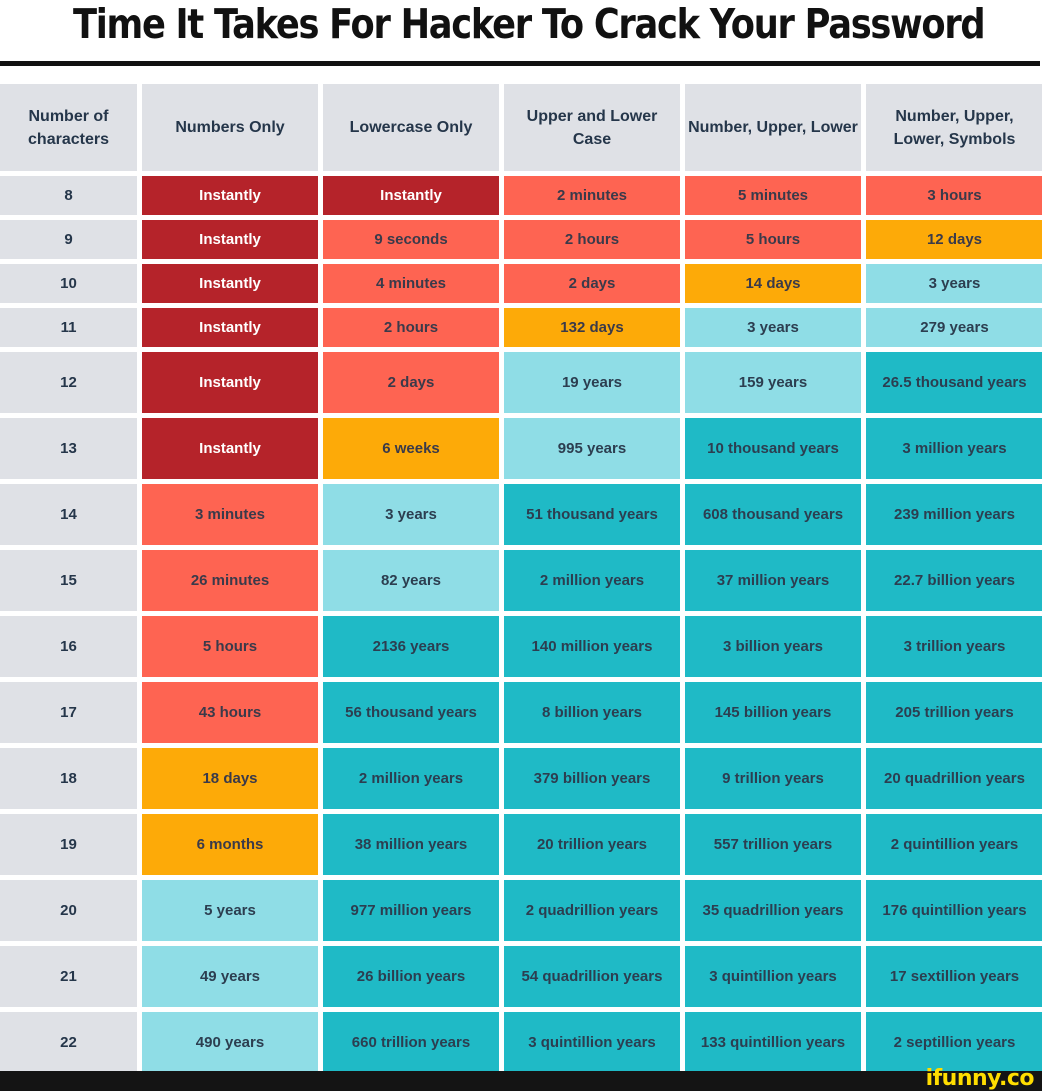  I want to click on crack-time-cell: 17 sextillion years, so click(954, 976).